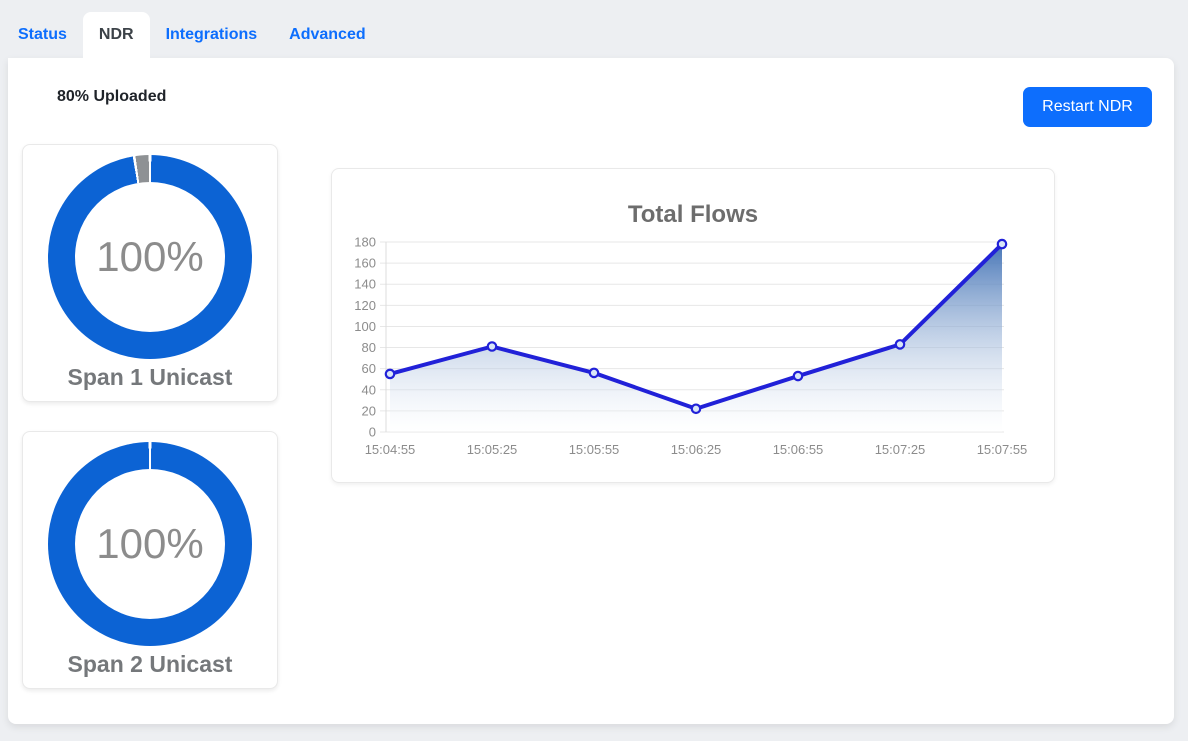 This screenshot has height=741, width=1188. I want to click on tab-integrations: Integrations, so click(211, 34).